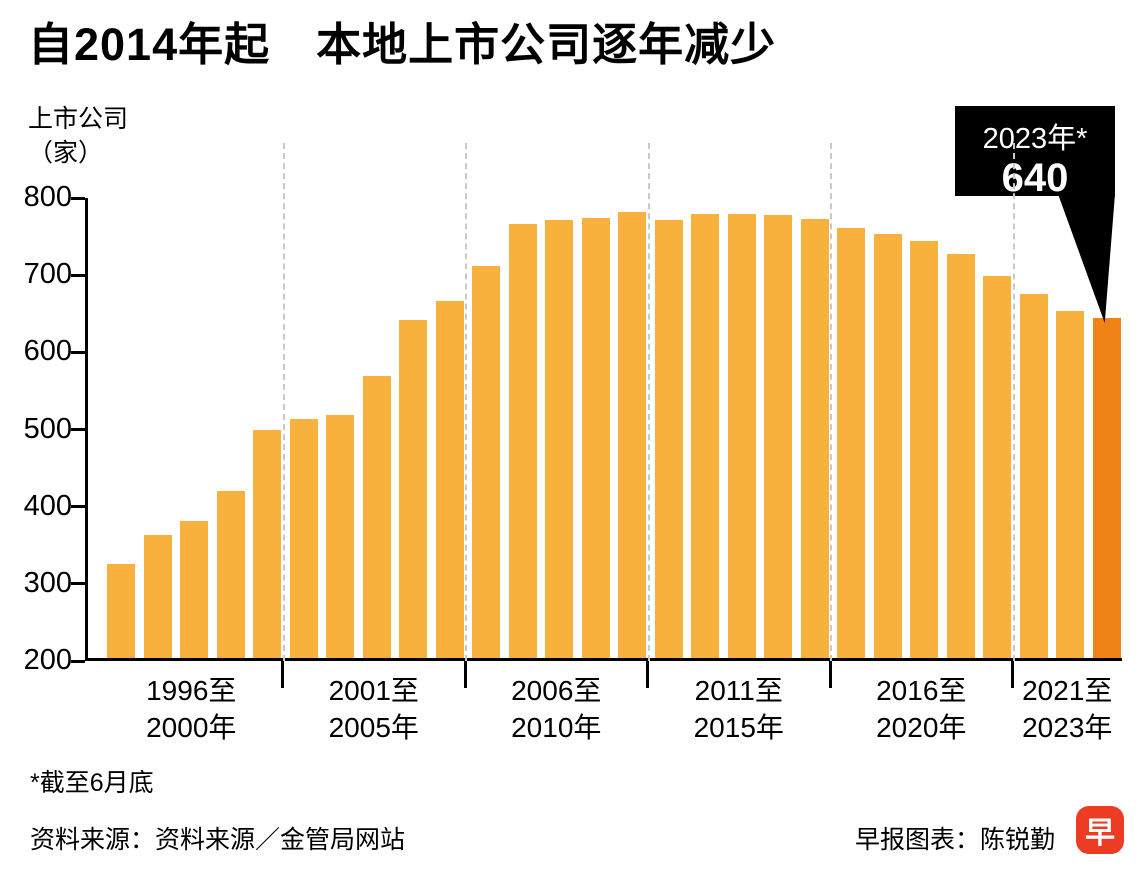 This screenshot has width=1140, height=884. What do you see at coordinates (1067, 709) in the screenshot?
I see `x-group-label-5: 2021至 2023年` at bounding box center [1067, 709].